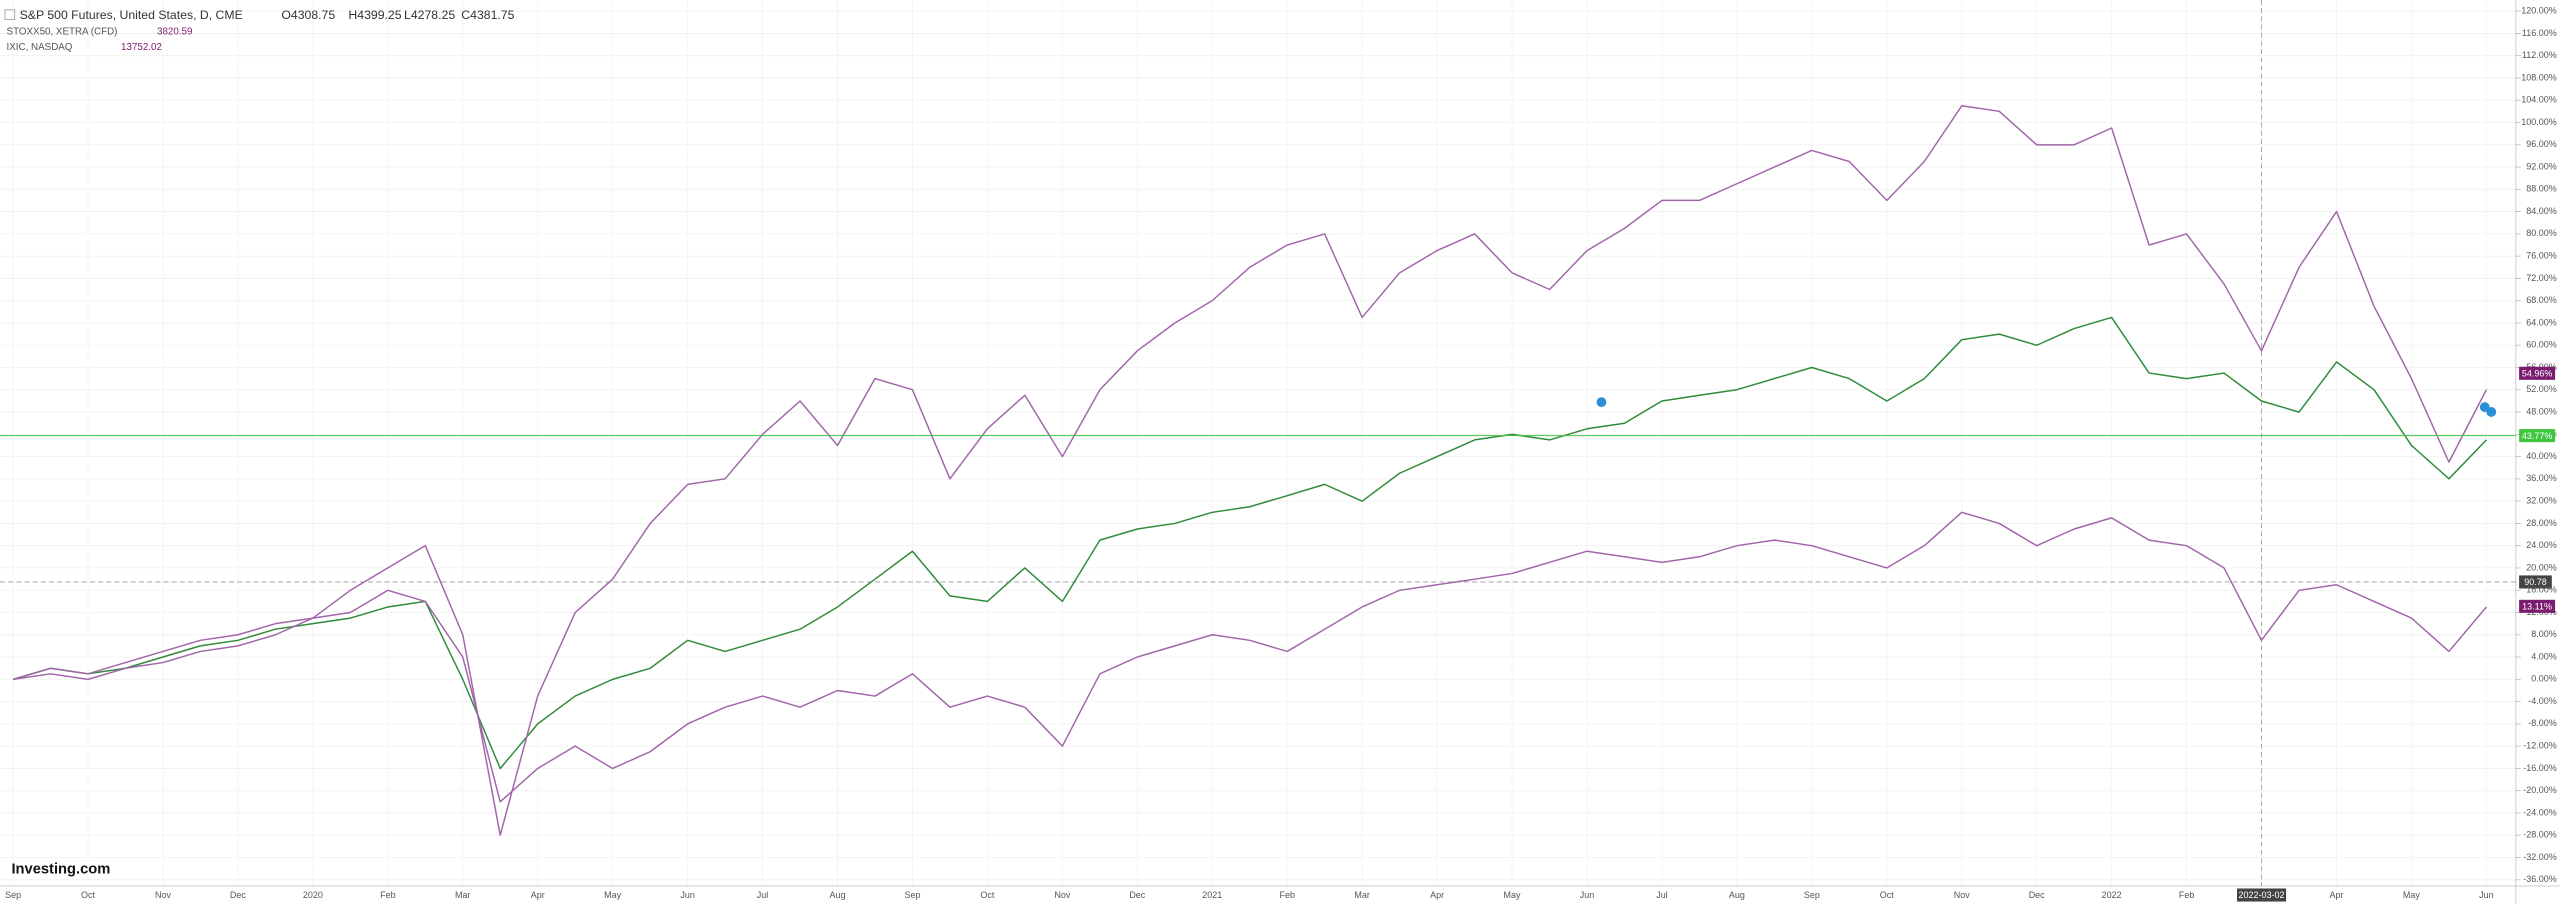  Describe the element at coordinates (2543, 656) in the screenshot. I see `y-tick-label: 4.00%` at that location.